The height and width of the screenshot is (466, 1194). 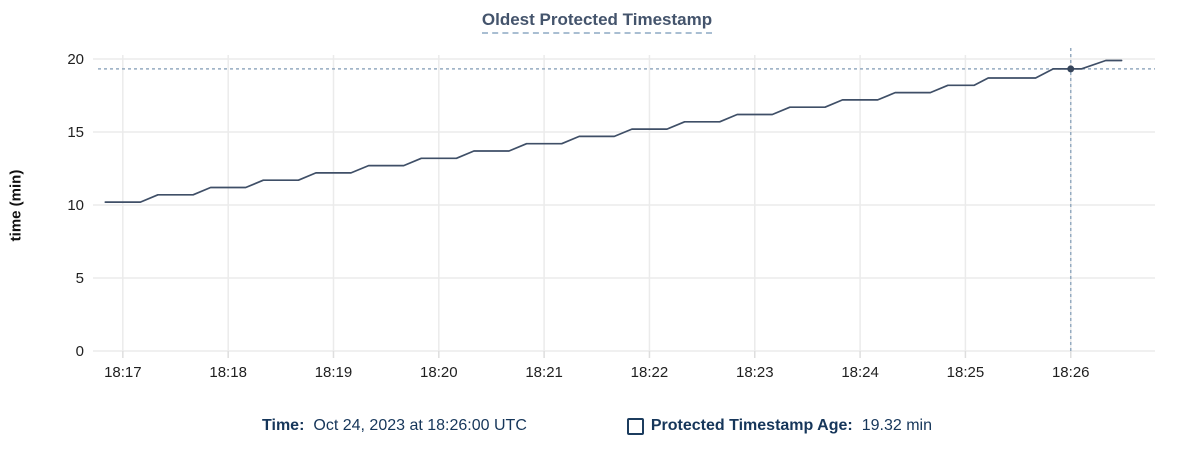 What do you see at coordinates (1071, 372) in the screenshot?
I see `x-tick-label: 18:26` at bounding box center [1071, 372].